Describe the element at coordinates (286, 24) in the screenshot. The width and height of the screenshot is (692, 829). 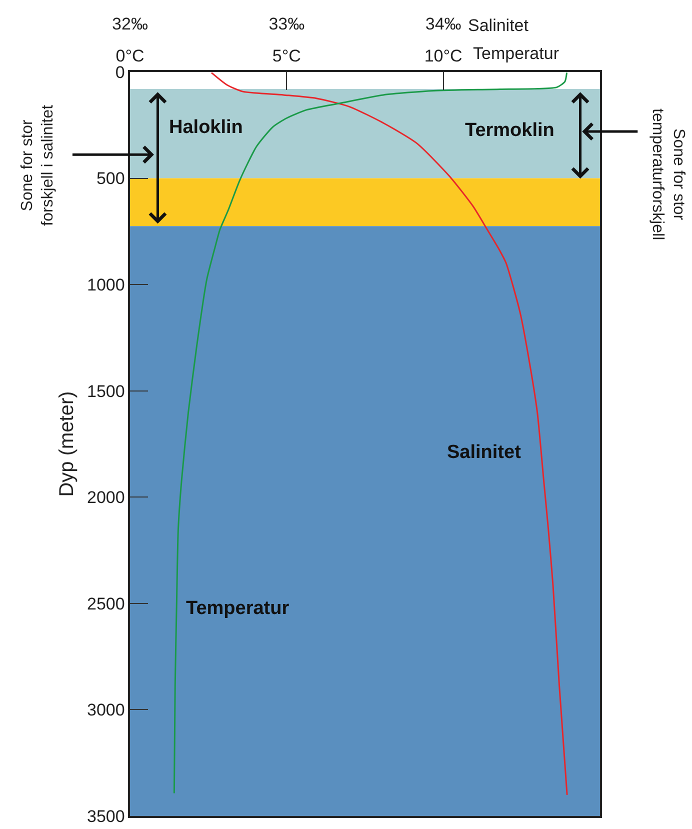
I see `x-tick-label: 33‰` at that location.